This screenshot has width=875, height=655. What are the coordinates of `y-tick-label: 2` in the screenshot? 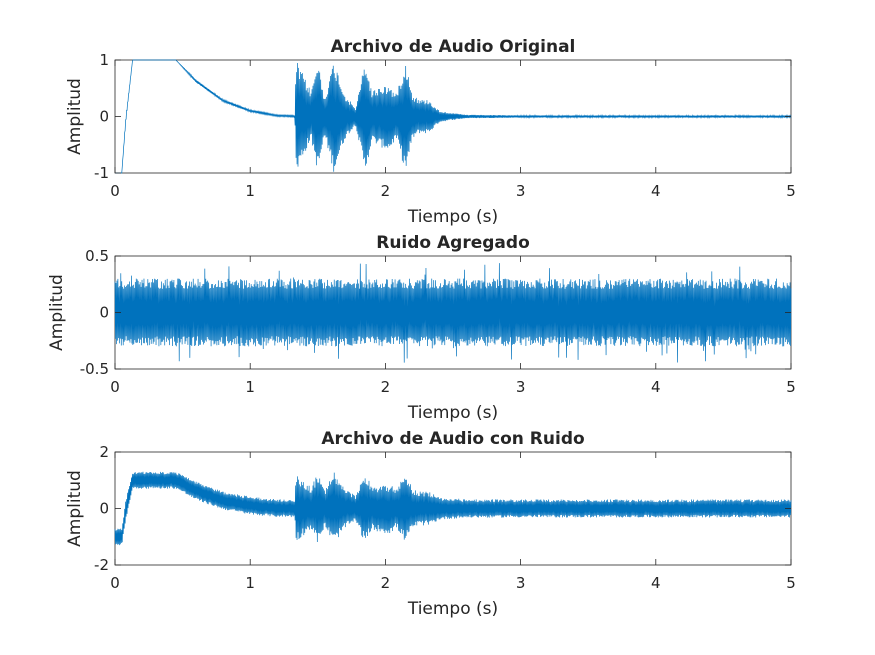 It's located at (104, 452).